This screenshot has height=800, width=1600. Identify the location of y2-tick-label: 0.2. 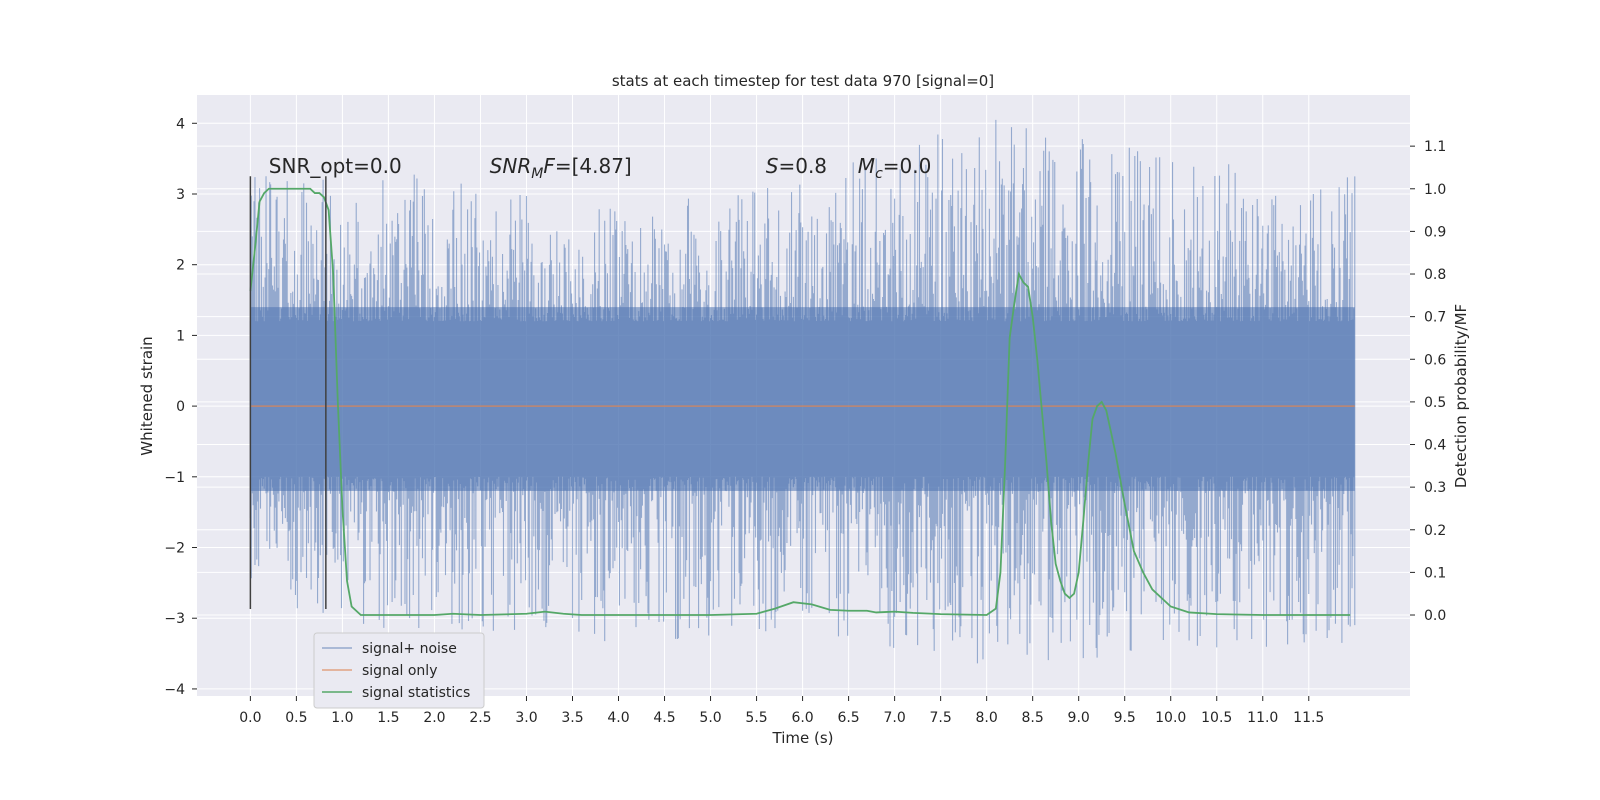
(1435, 531).